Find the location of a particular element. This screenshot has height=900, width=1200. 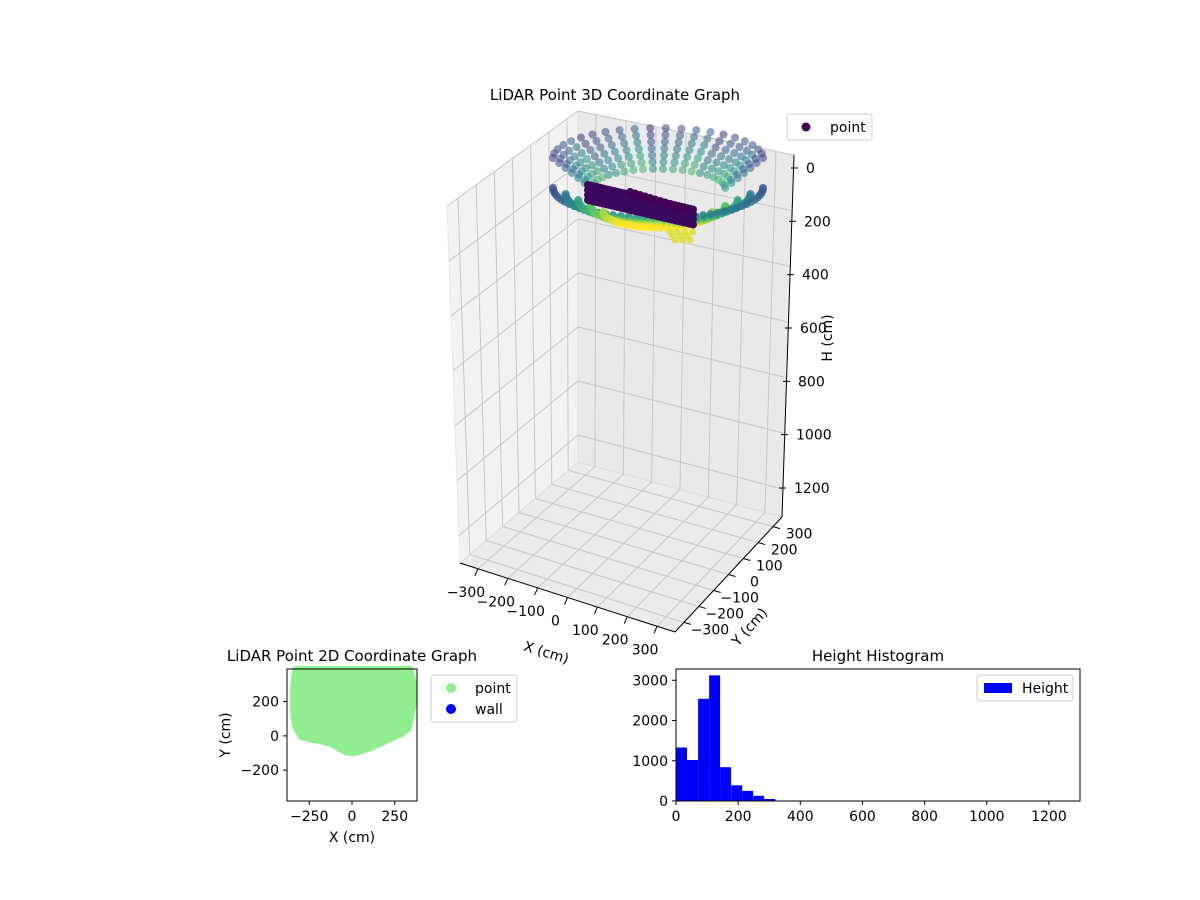

chart2d-y-tick-label: 0 is located at coordinates (274, 737).